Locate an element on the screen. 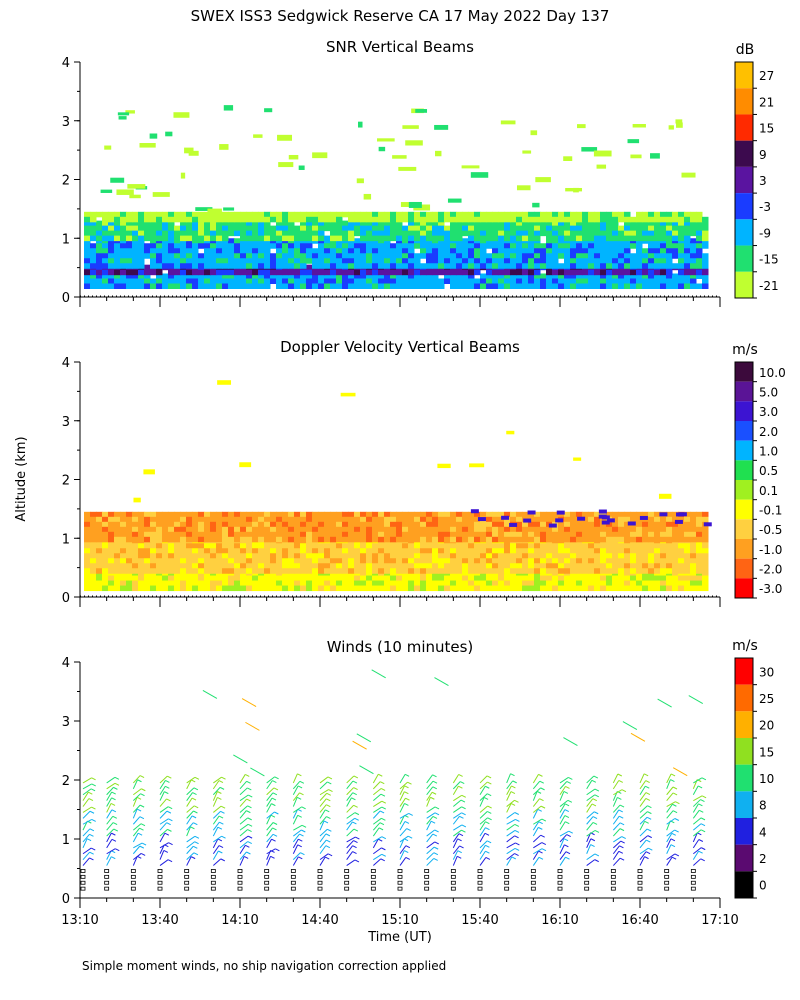  velocity-patch is located at coordinates (481, 519).